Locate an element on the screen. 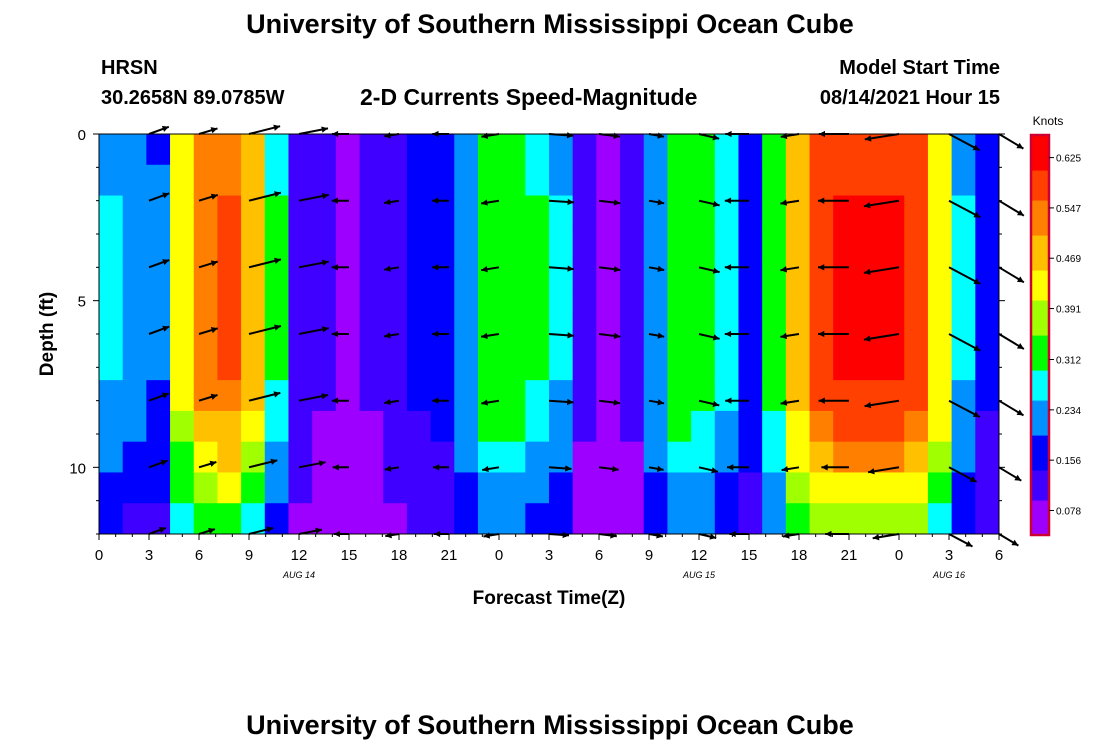 The width and height of the screenshot is (1100, 750). plot-title: 2-D Currents Speed-Magnitude is located at coordinates (529, 97).